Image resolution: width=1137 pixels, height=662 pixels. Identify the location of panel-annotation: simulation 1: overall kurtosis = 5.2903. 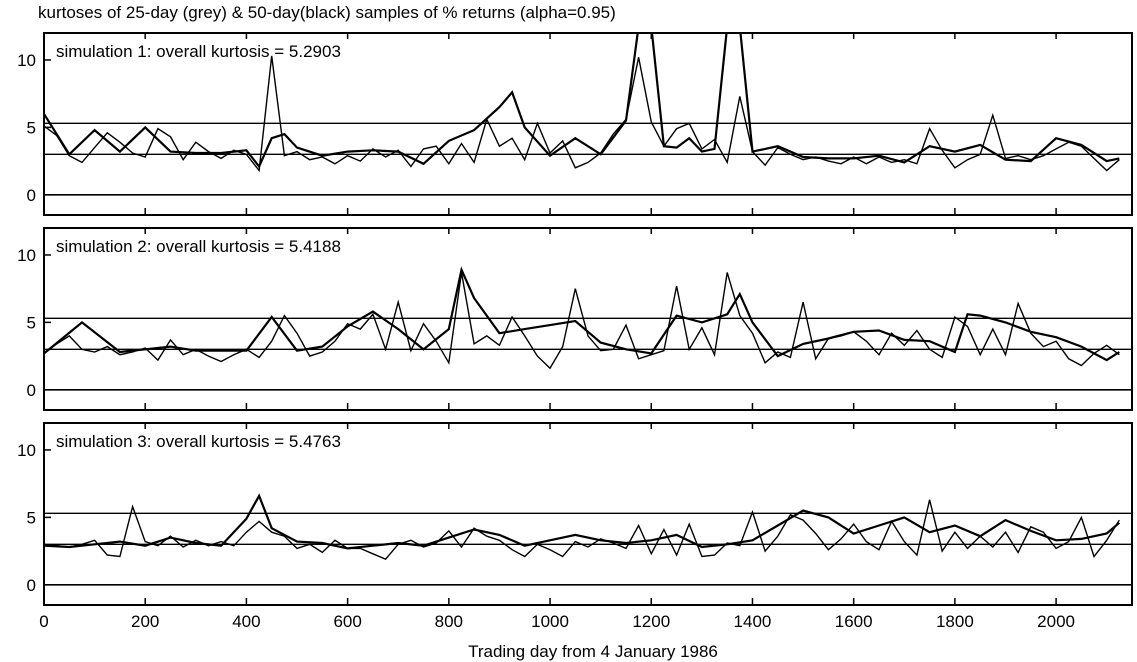
(198, 51).